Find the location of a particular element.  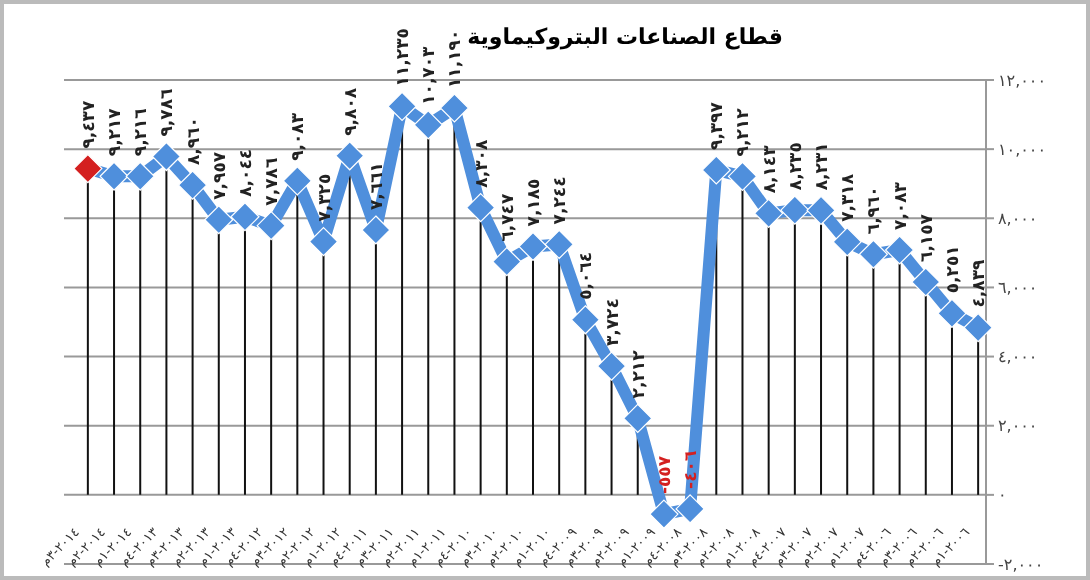

data-label: ٧,٧٨٦ is located at coordinates (273, 181).